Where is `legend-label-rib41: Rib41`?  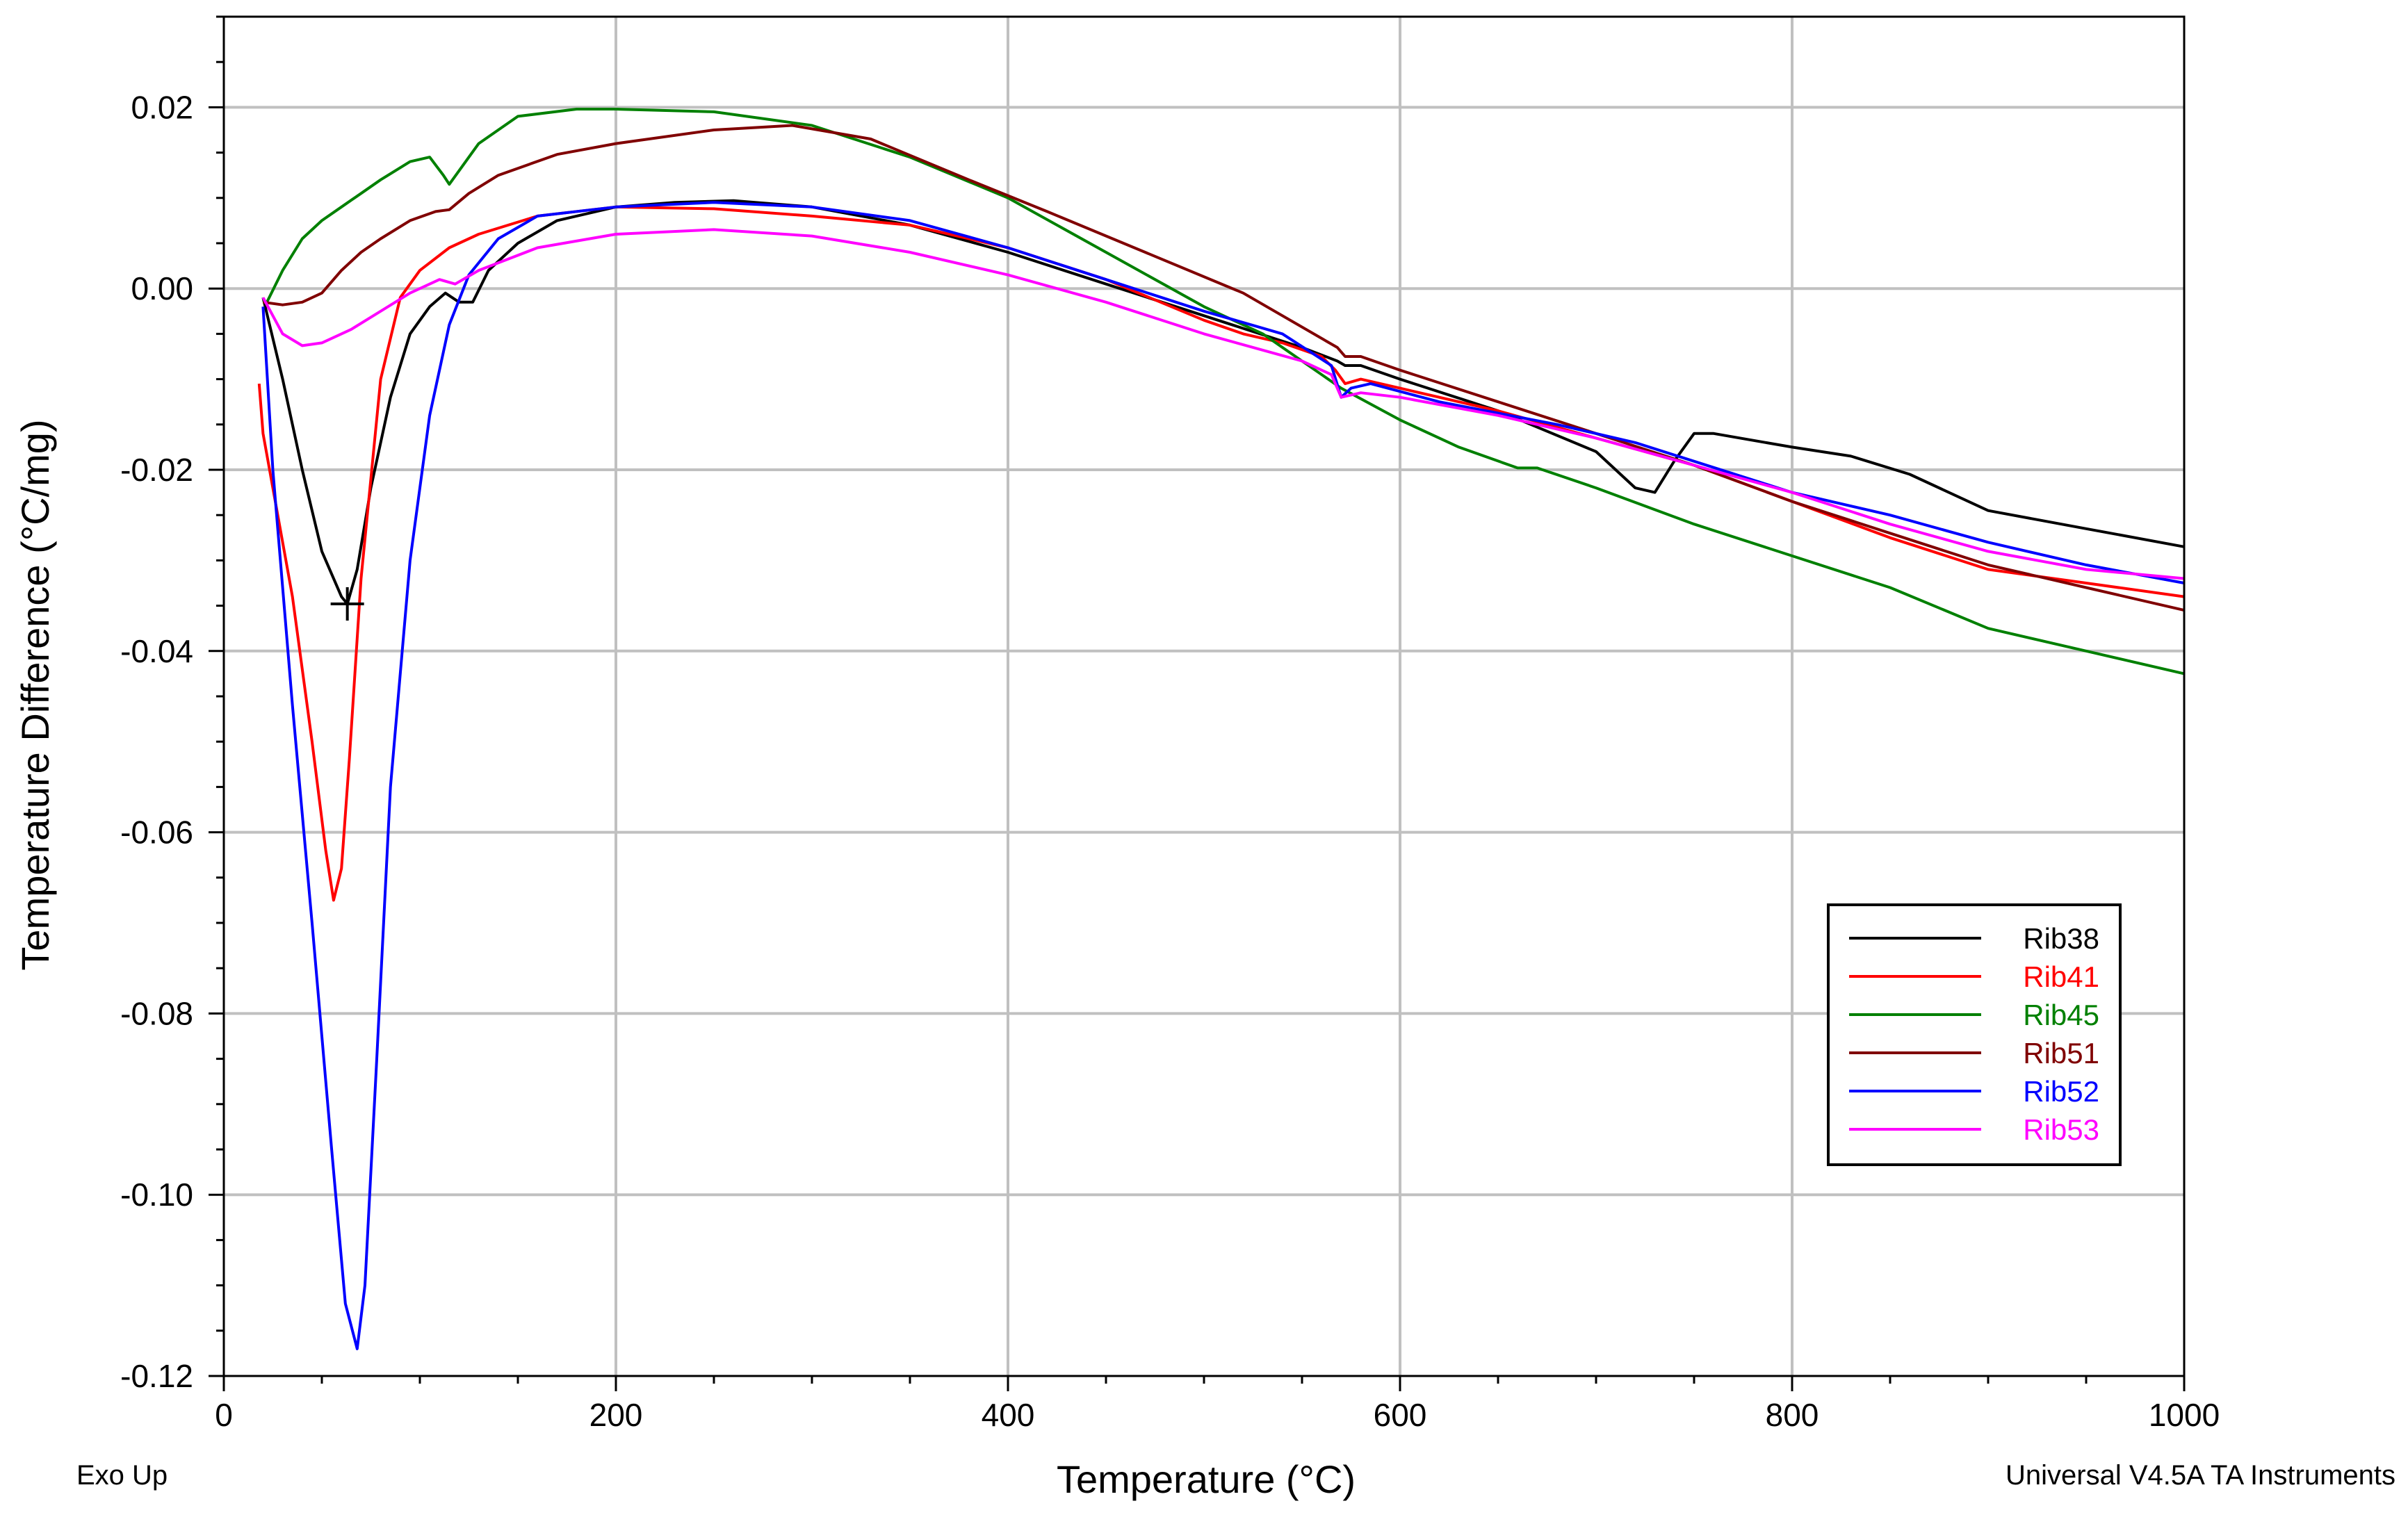
legend-label-rib41: Rib41 is located at coordinates (2061, 977).